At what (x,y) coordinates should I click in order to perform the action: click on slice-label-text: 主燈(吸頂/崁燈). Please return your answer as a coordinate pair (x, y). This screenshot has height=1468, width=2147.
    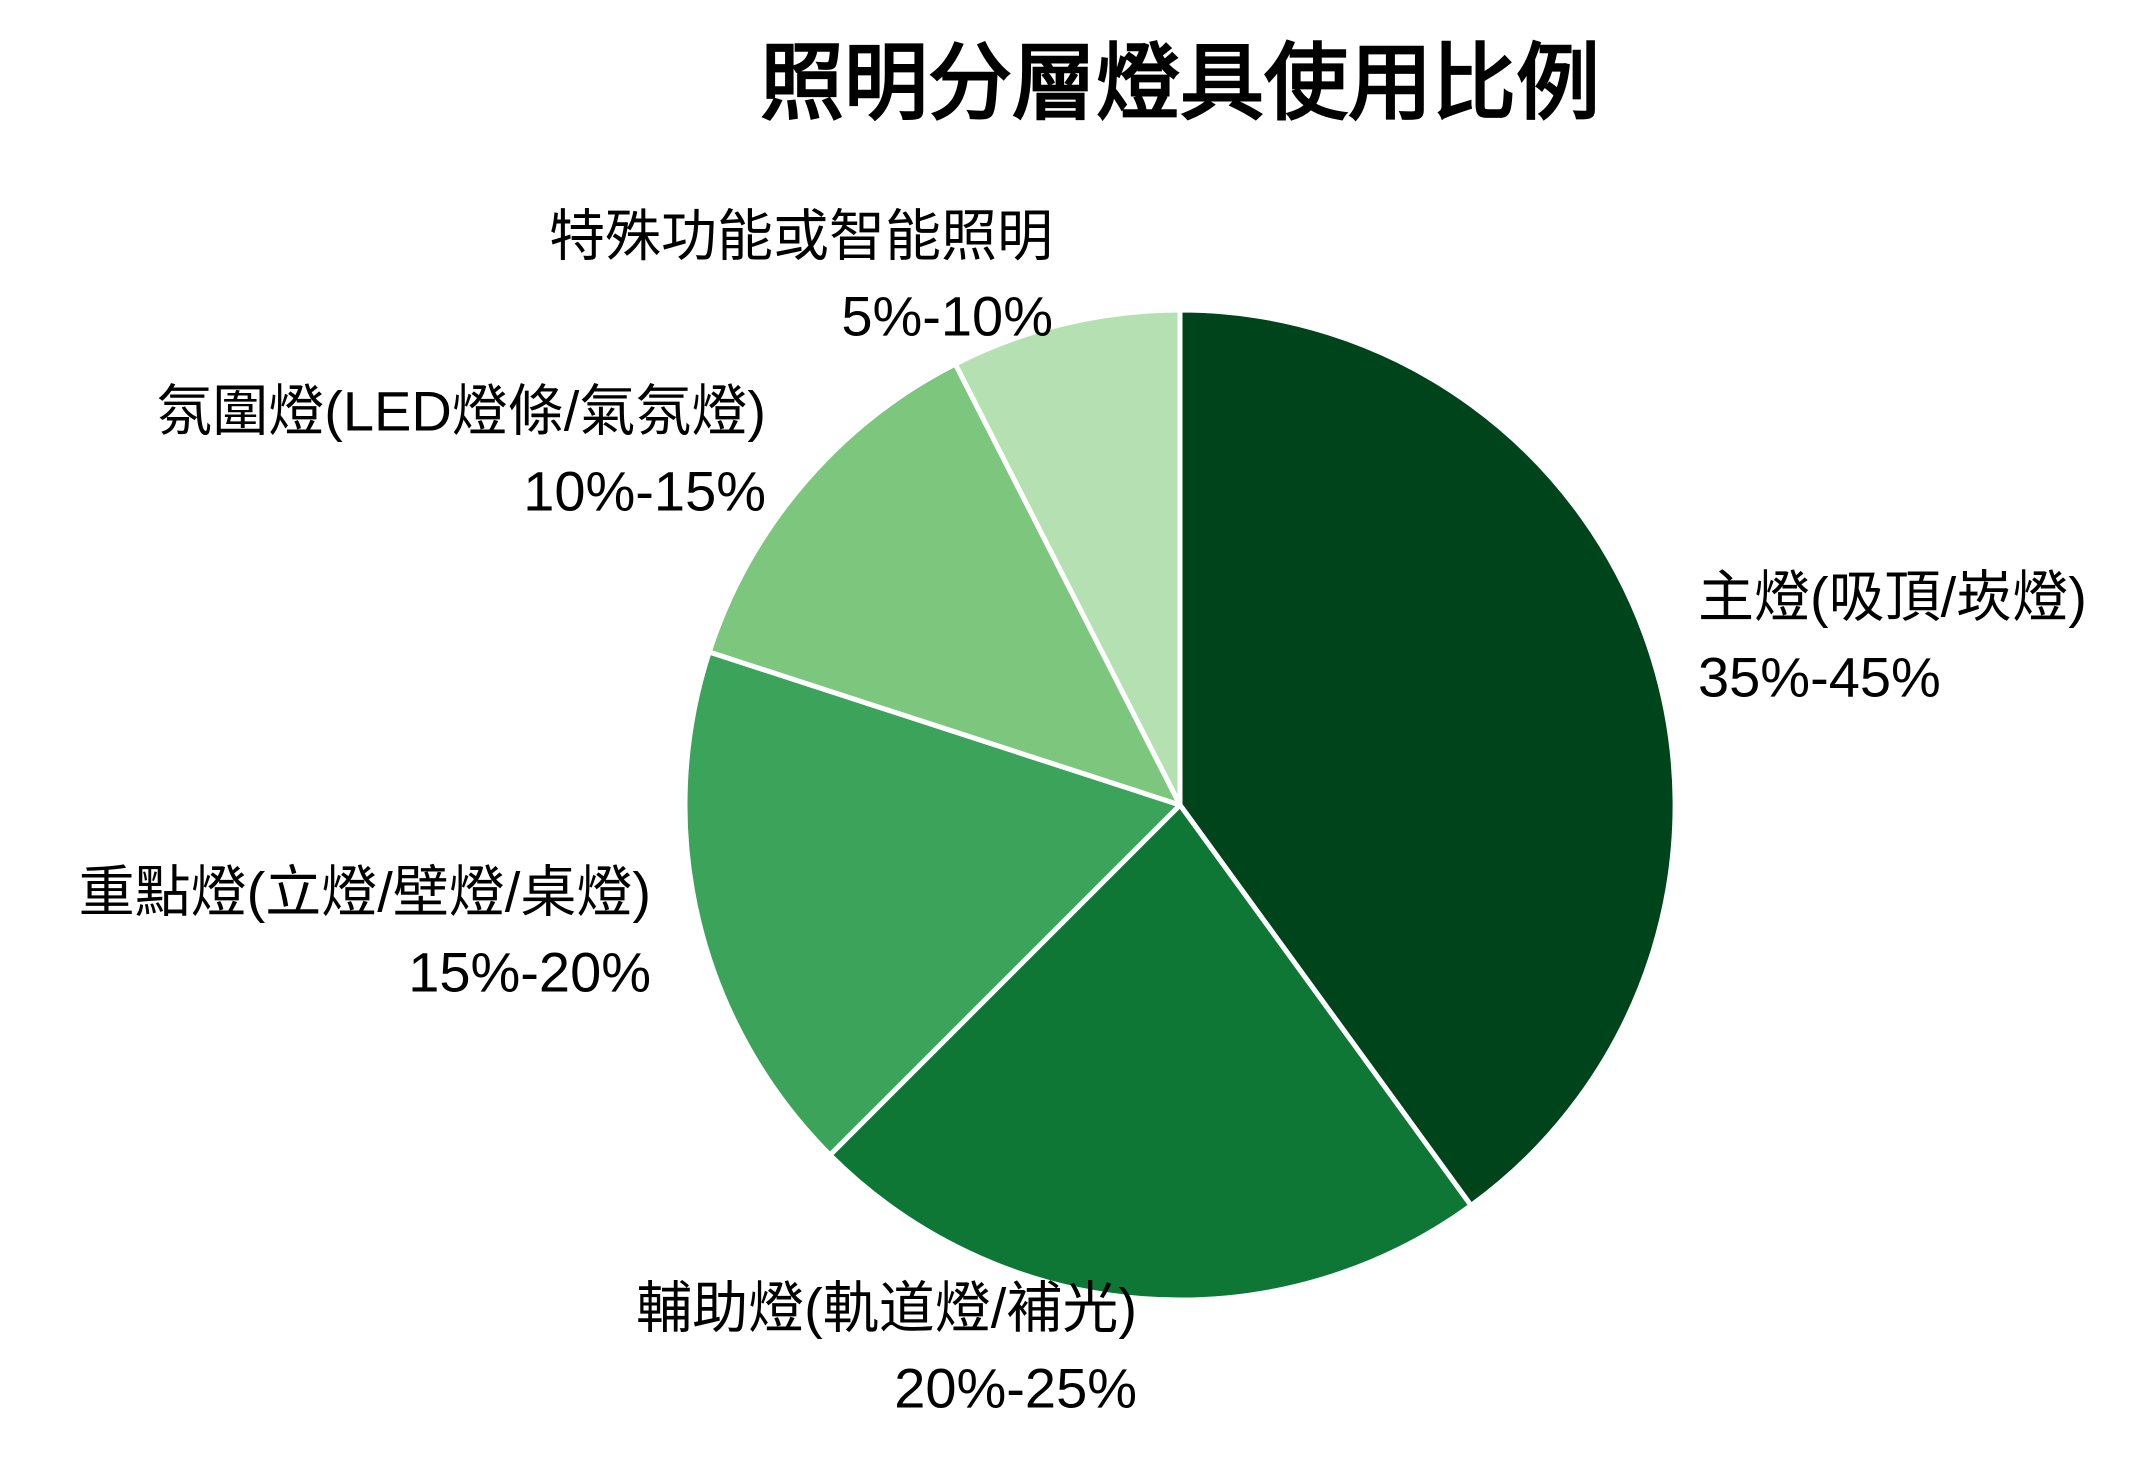
    Looking at the image, I should click on (1892, 597).